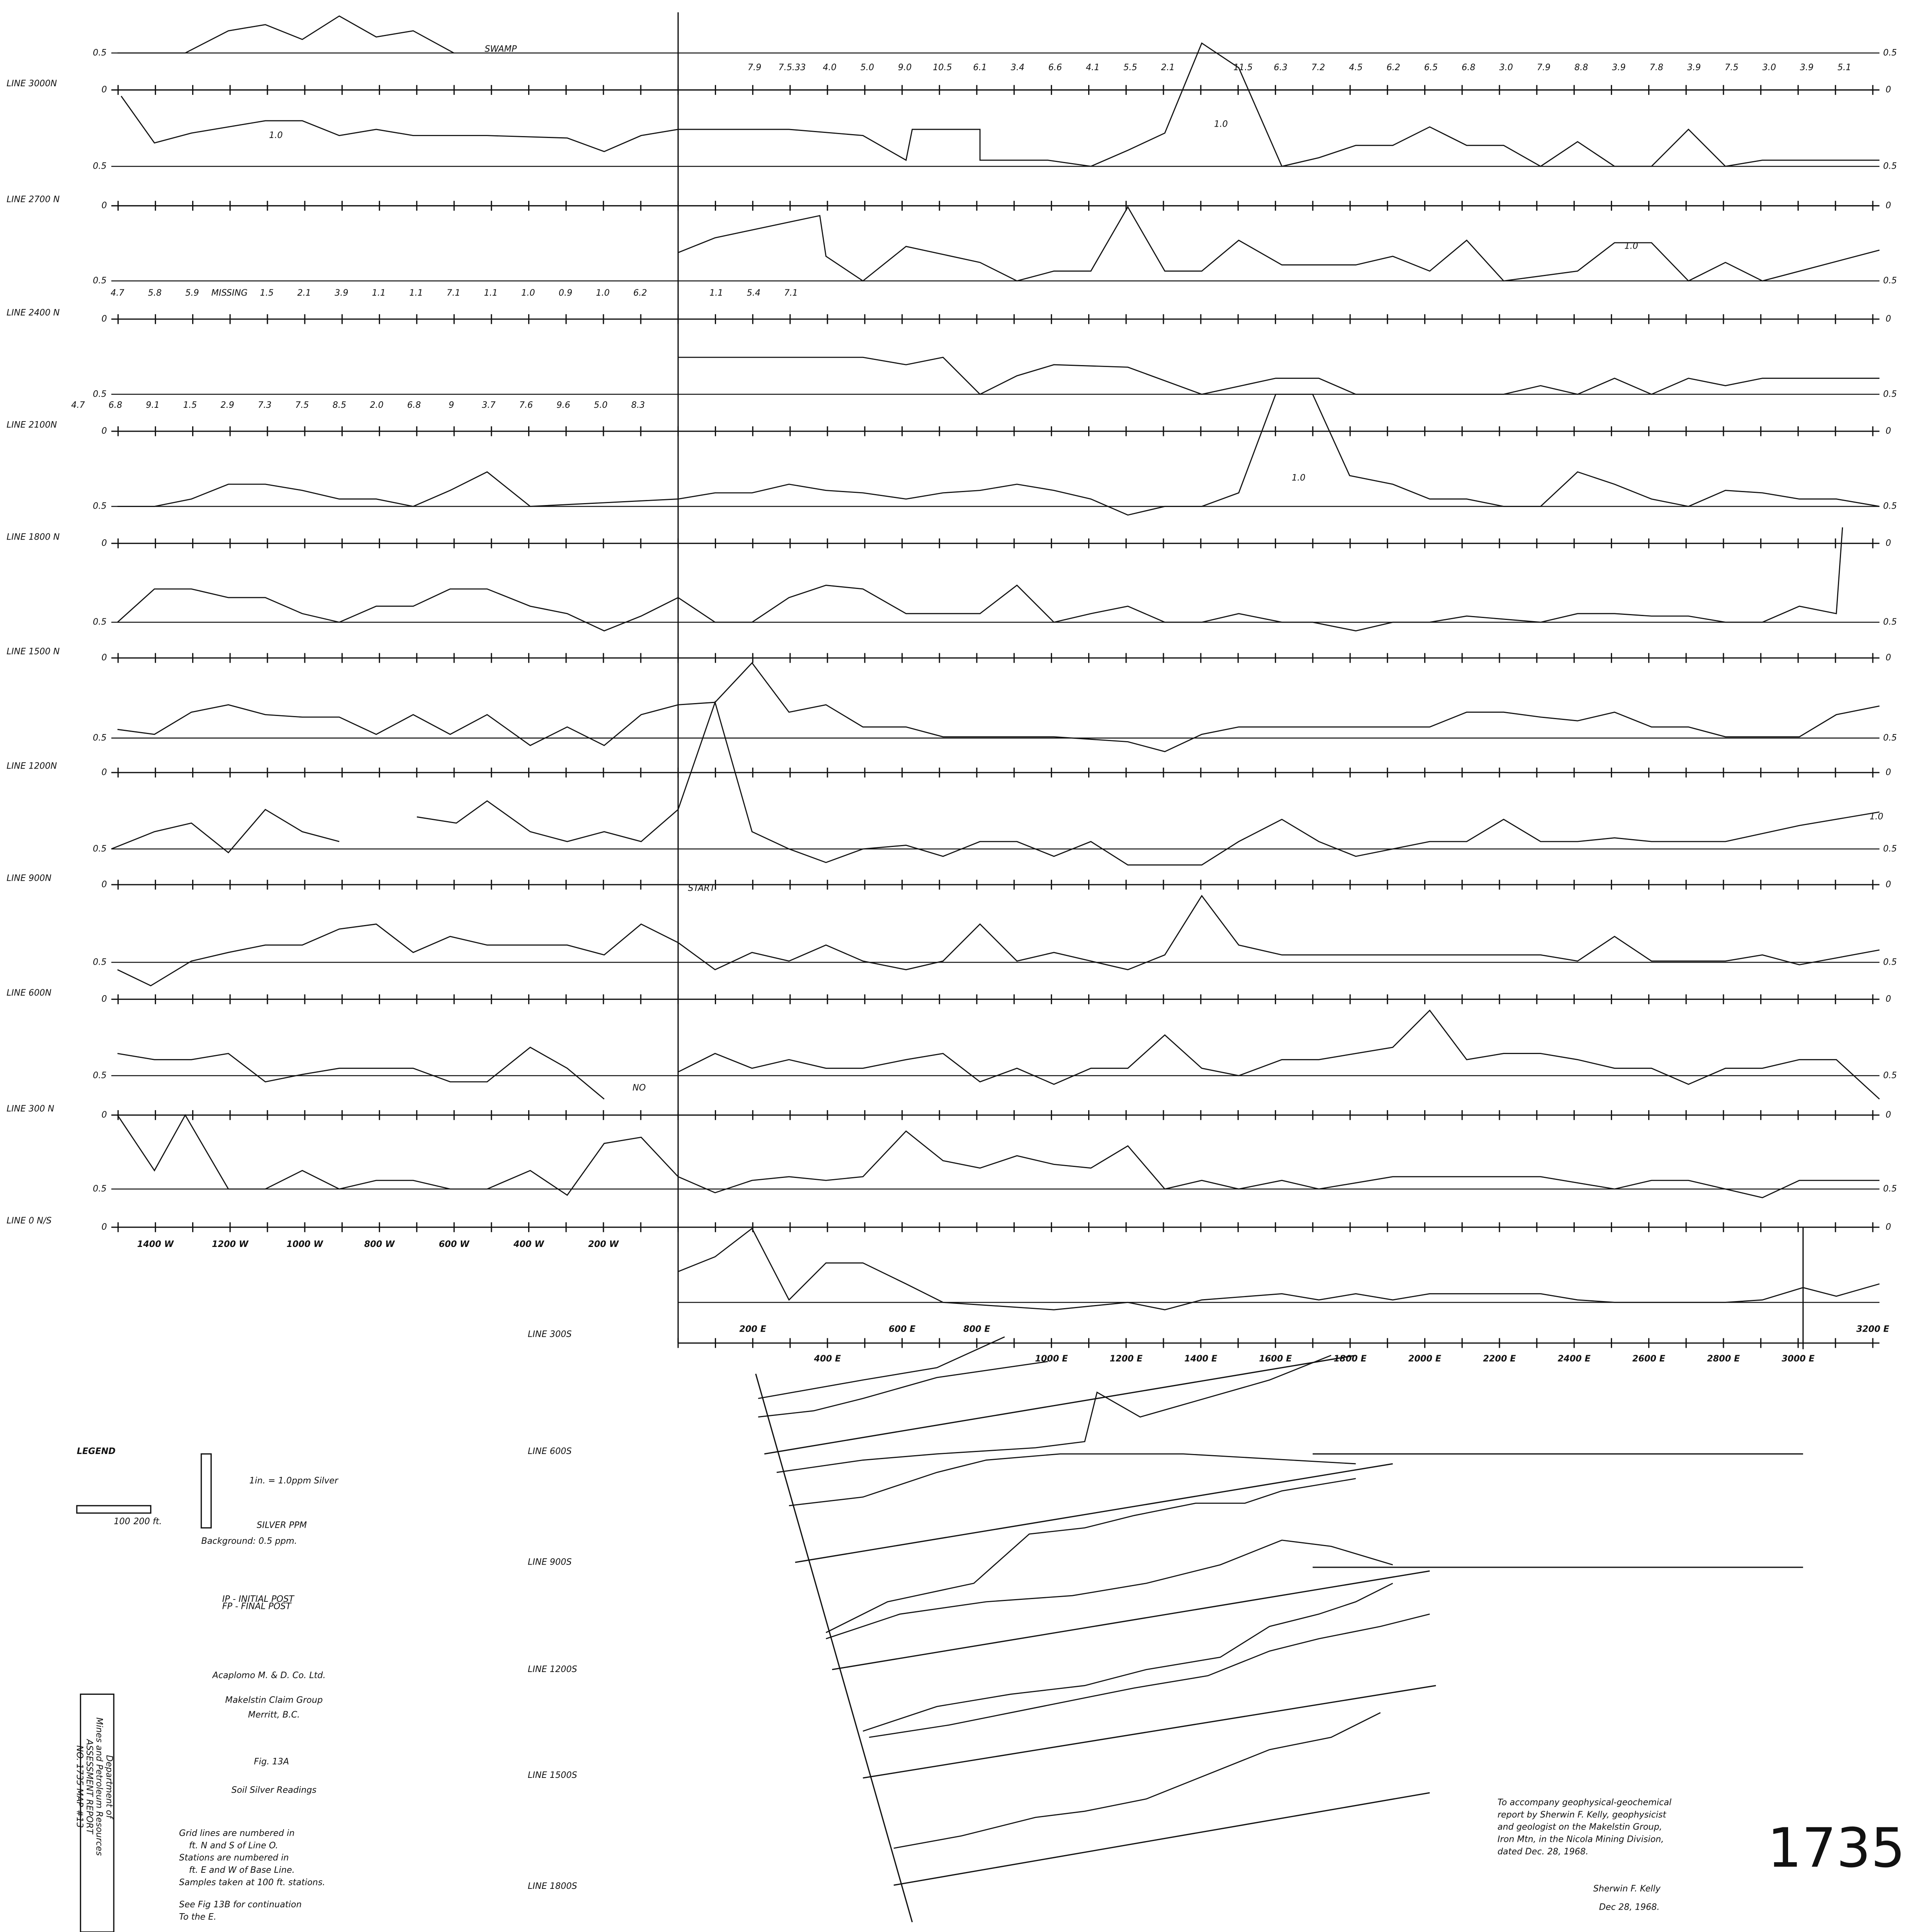  I want to click on legend-text: SILVER PPM, so click(282, 1525).